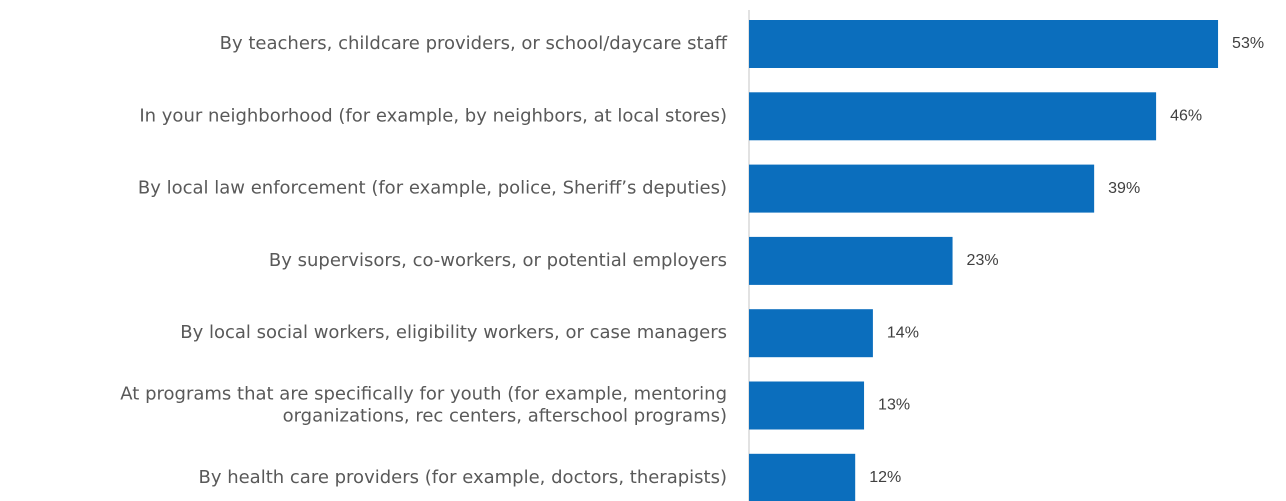  Describe the element at coordinates (885, 477) in the screenshot. I see `data-label: 12%` at that location.